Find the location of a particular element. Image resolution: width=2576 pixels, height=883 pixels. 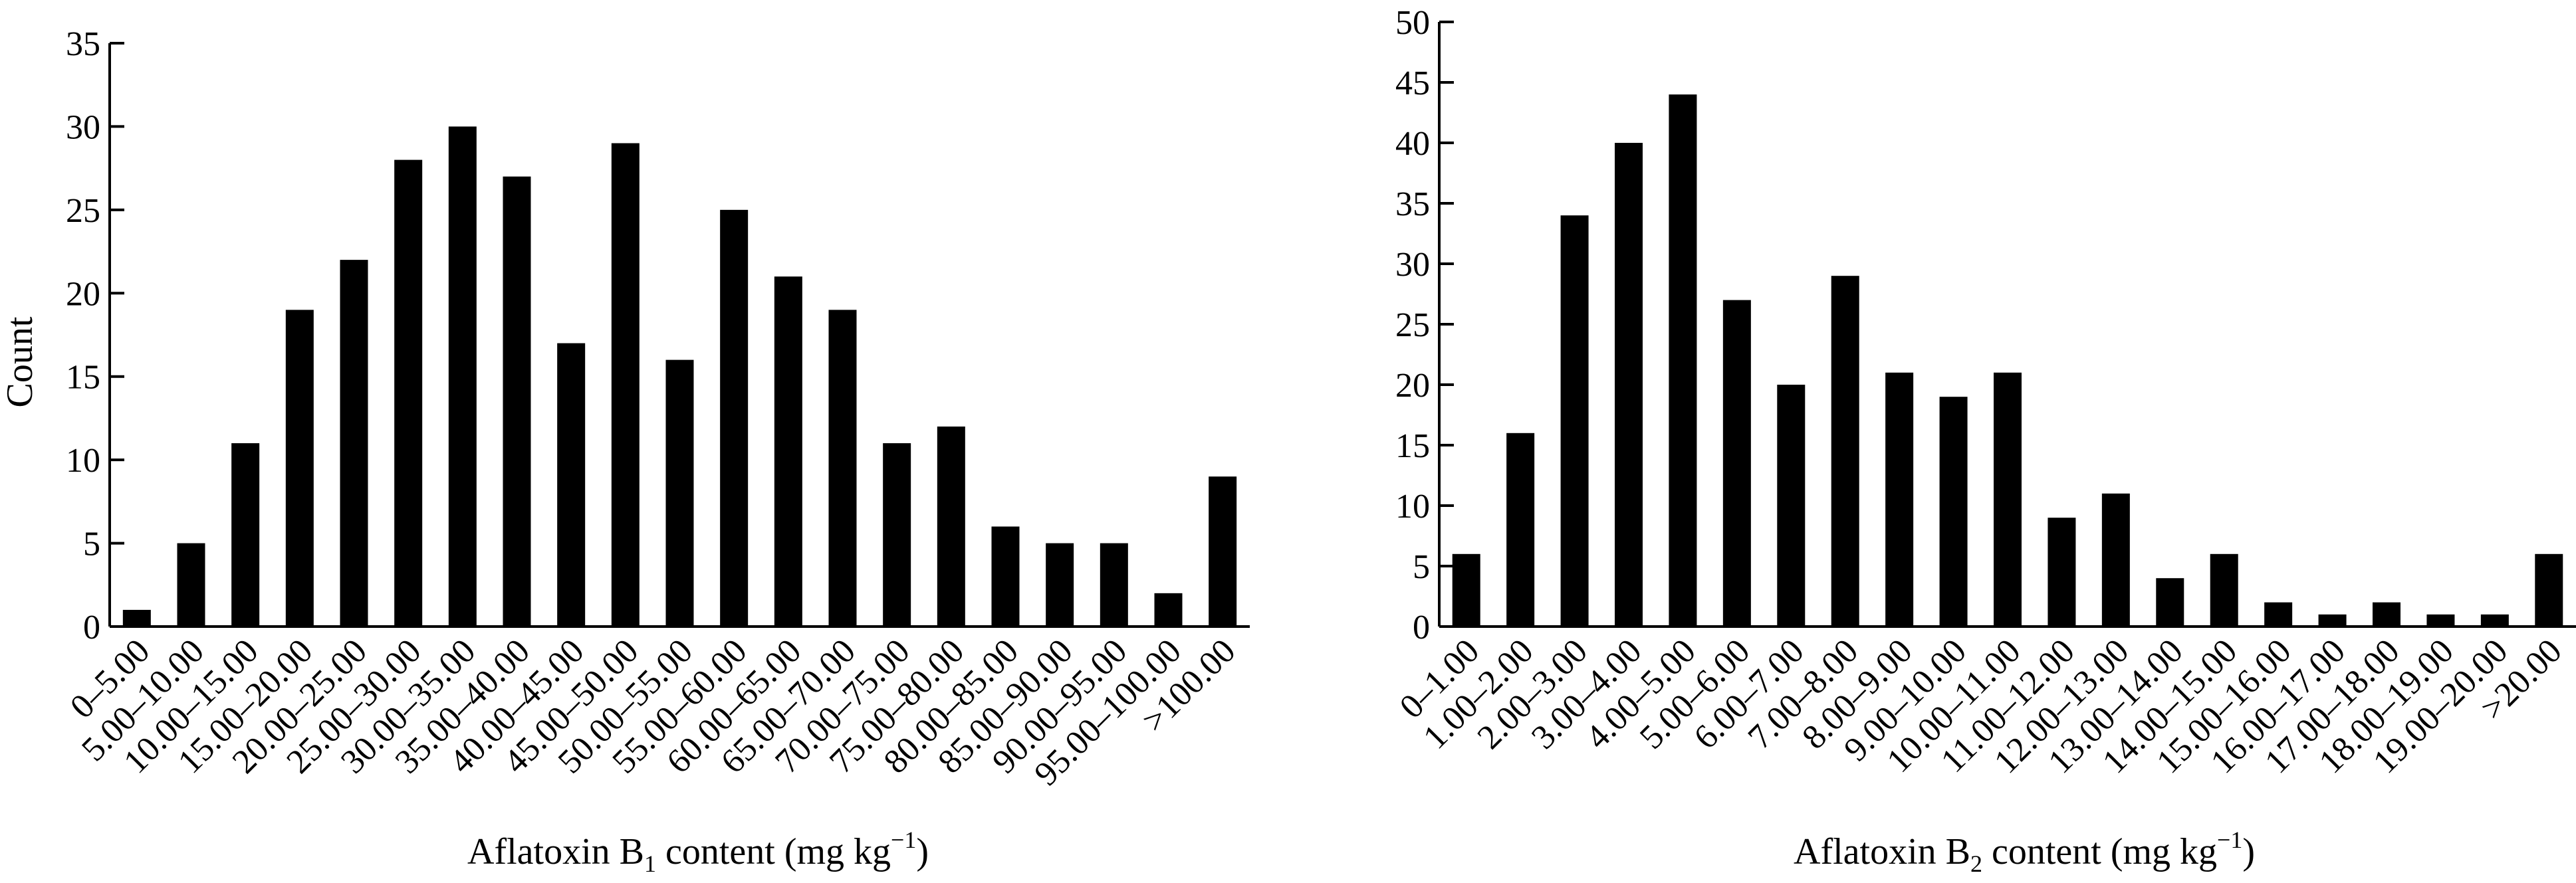

y-tick-label: 50 is located at coordinates (1412, 23).